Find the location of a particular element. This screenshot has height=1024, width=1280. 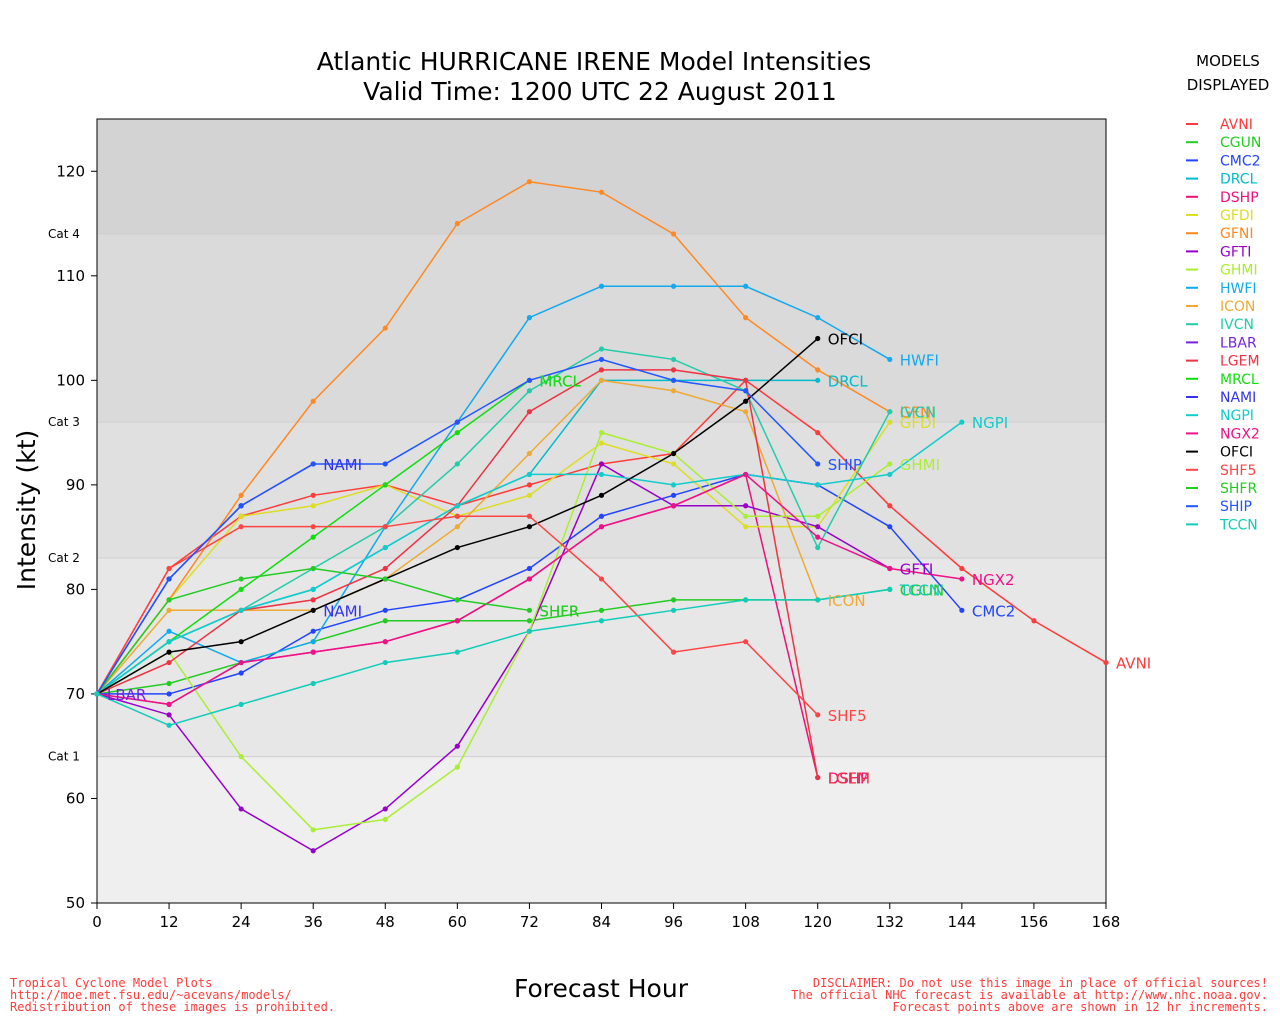

legend-label: CMC2 is located at coordinates (1240, 161).